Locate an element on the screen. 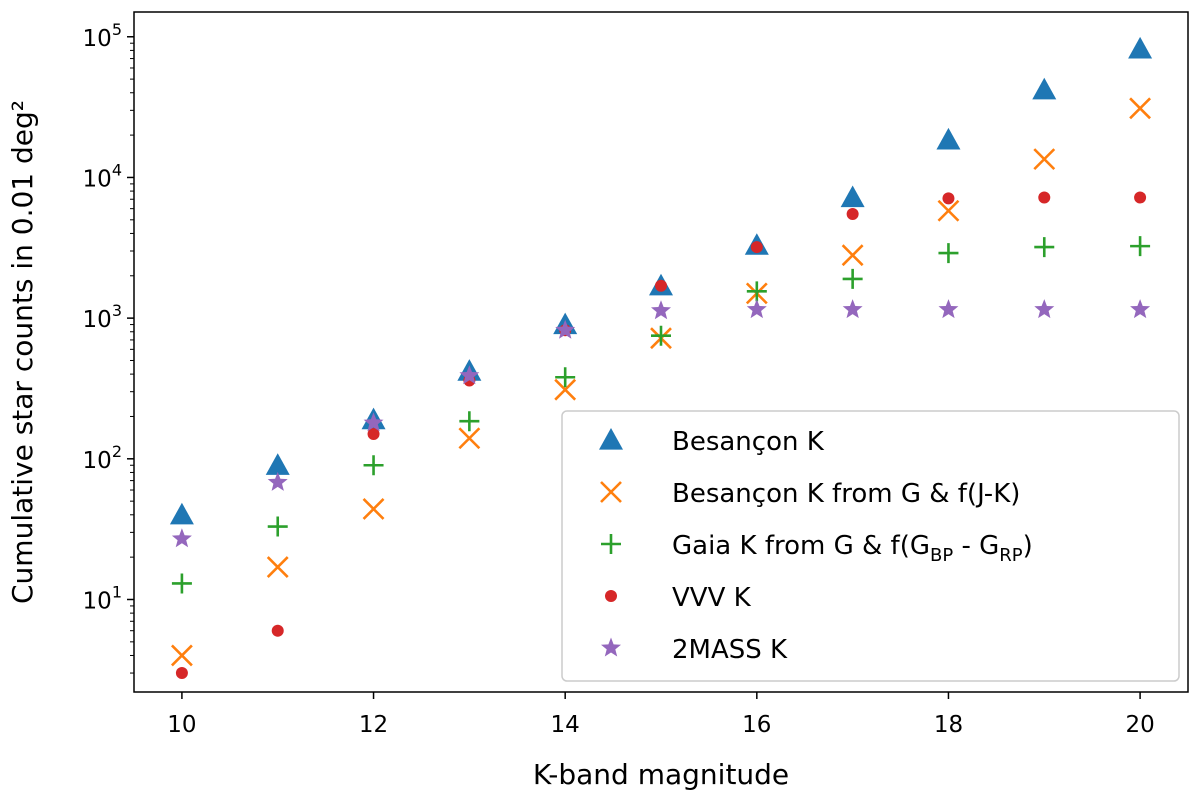  y-tick-label-0: 10¹ is located at coordinates (102, 598).